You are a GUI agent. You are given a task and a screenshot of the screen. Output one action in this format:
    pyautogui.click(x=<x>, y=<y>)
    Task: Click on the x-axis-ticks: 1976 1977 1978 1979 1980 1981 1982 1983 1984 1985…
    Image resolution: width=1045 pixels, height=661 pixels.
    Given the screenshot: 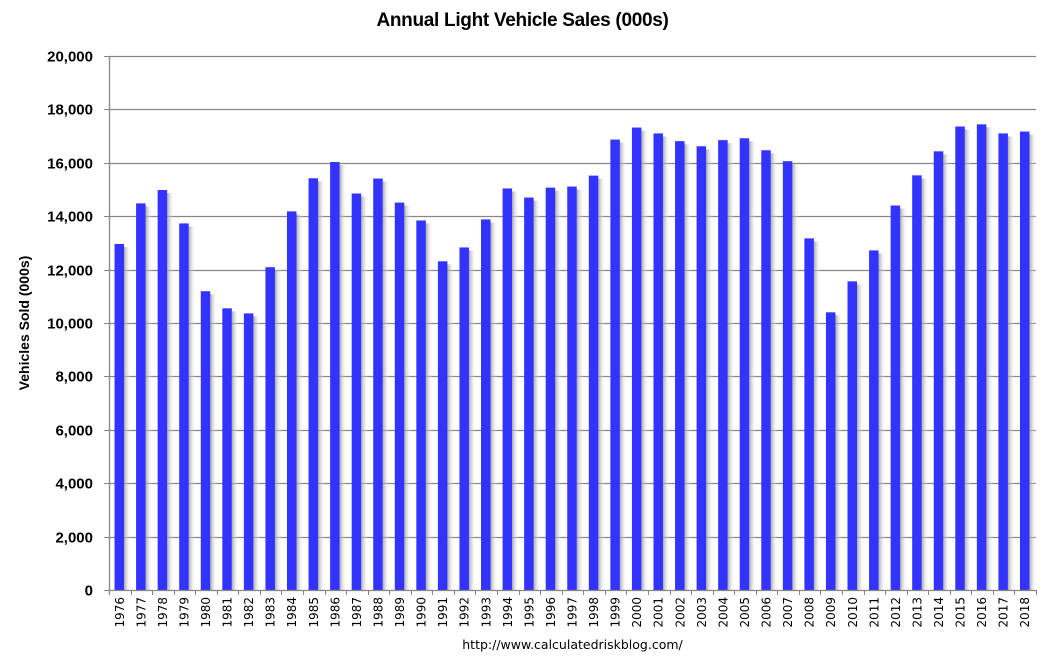 What is the action you would take?
    pyautogui.click(x=573, y=609)
    